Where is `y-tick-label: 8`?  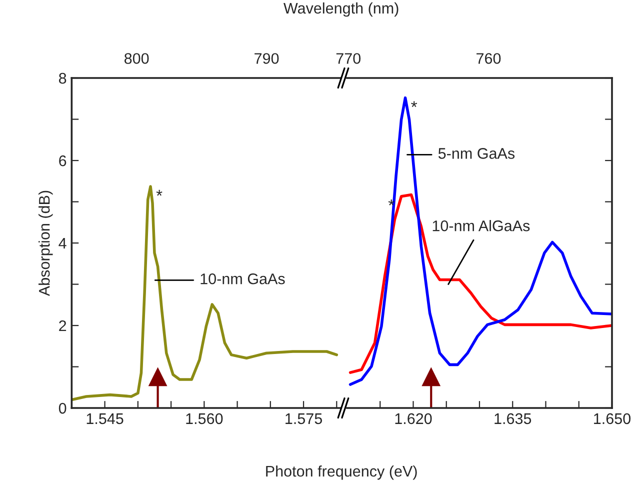
y-tick-label: 8 is located at coordinates (62, 78).